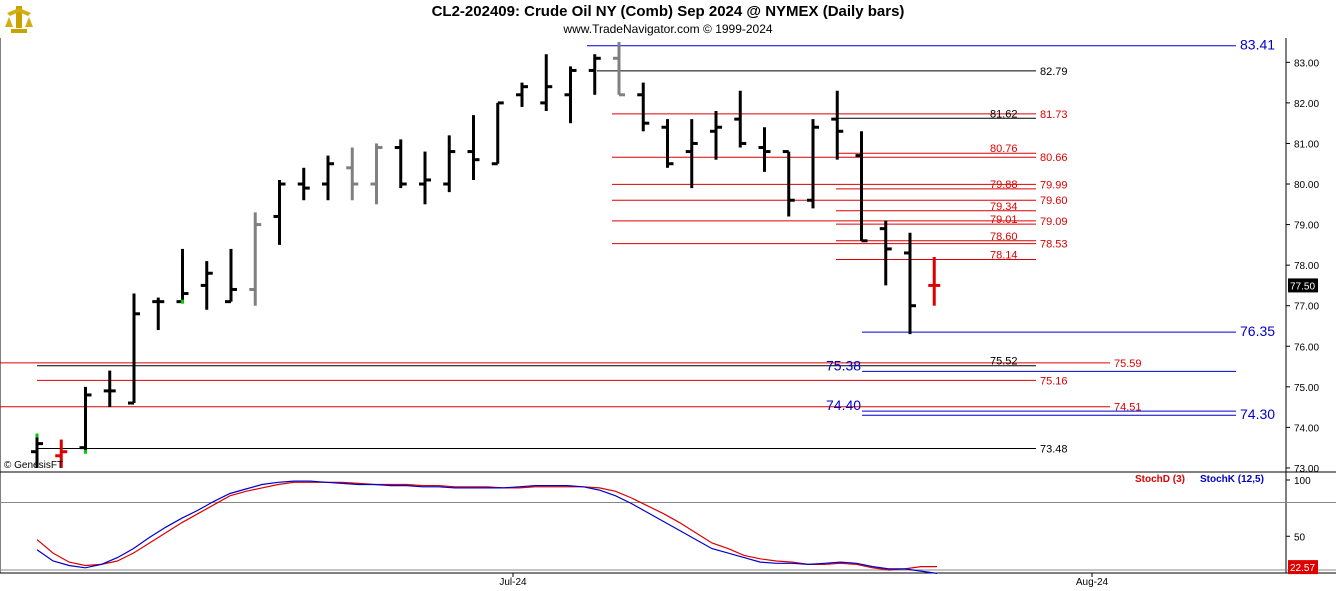  What do you see at coordinates (1232, 479) in the screenshot?
I see `stochk-legend: StochK (12,5)` at bounding box center [1232, 479].